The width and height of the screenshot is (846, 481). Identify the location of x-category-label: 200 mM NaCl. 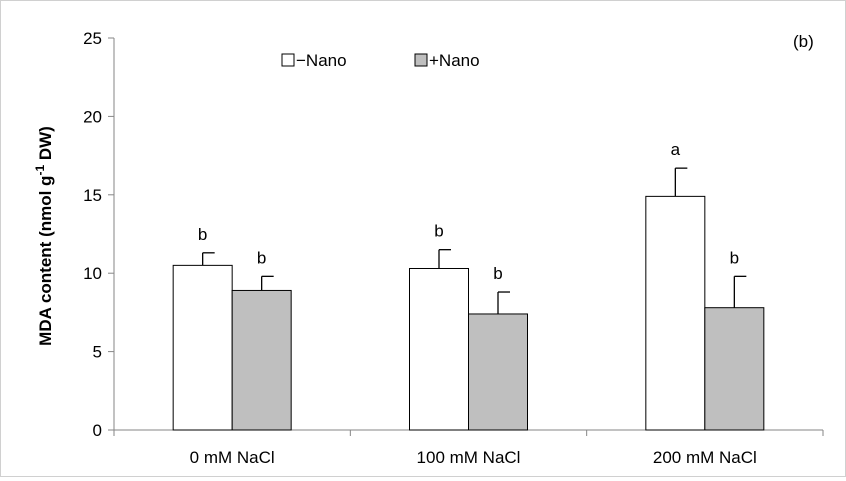
(705, 457).